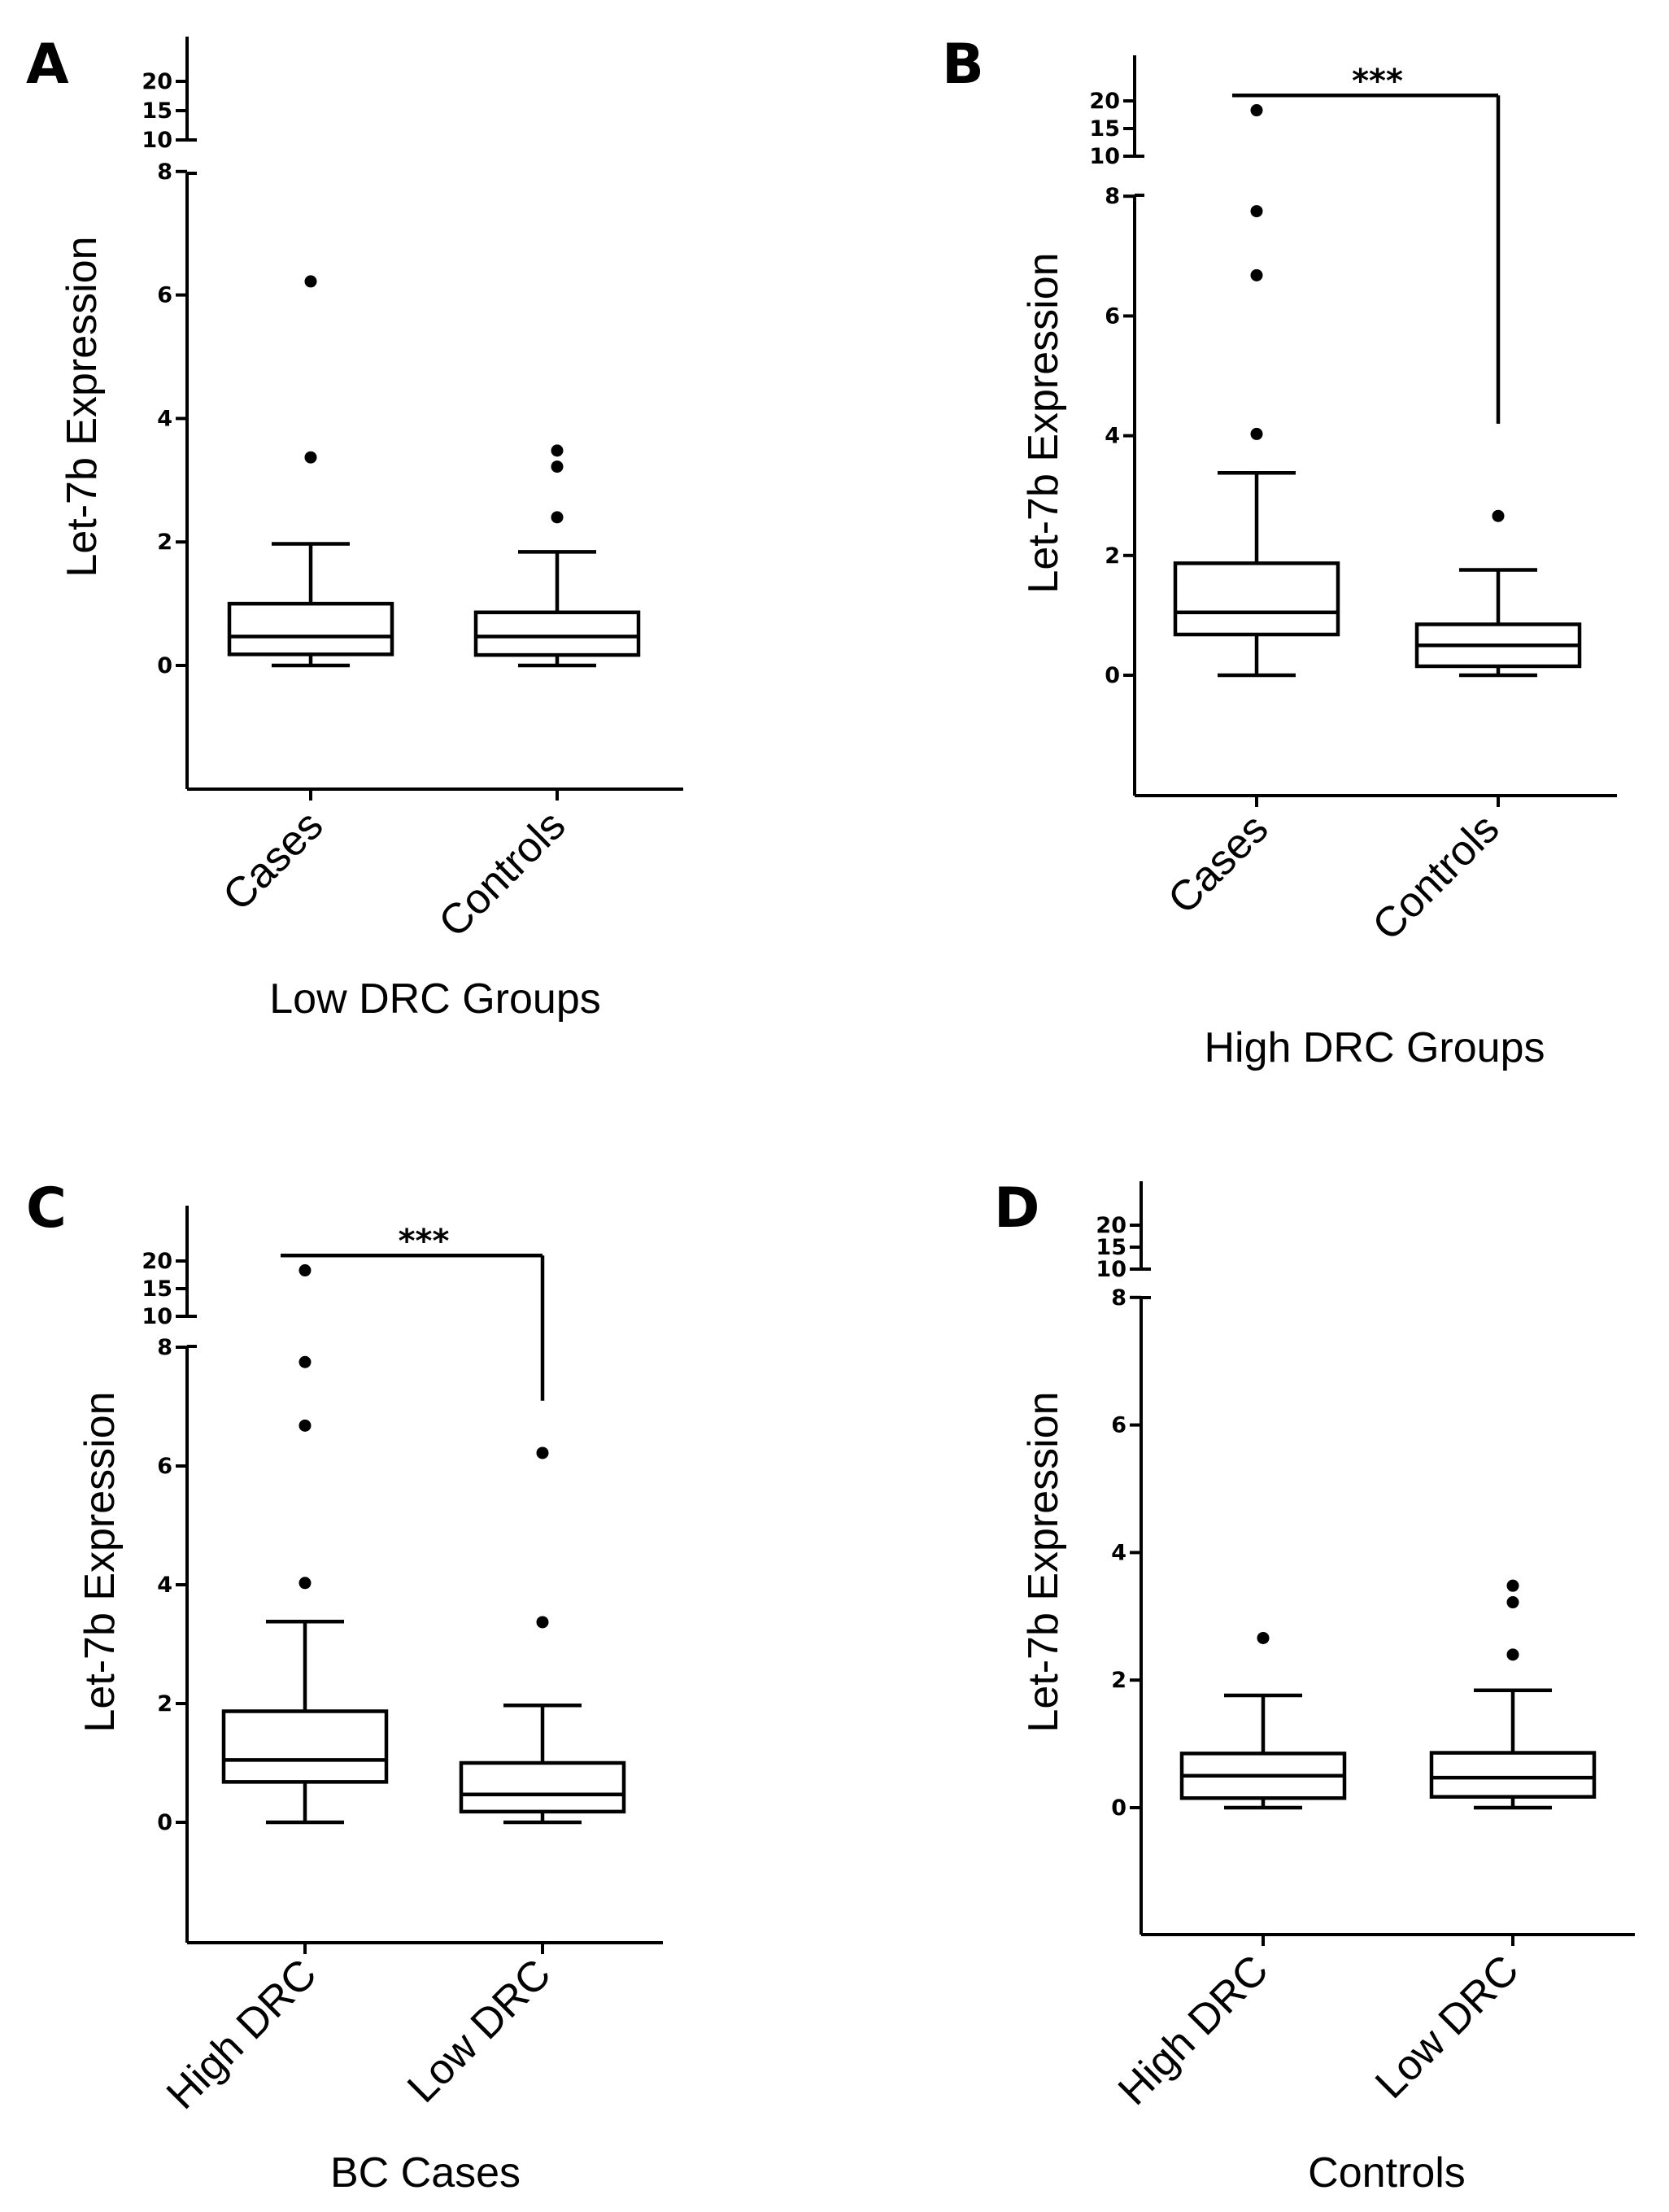  Describe the element at coordinates (1016, 1208) in the screenshot. I see `panel-letter: D` at that location.